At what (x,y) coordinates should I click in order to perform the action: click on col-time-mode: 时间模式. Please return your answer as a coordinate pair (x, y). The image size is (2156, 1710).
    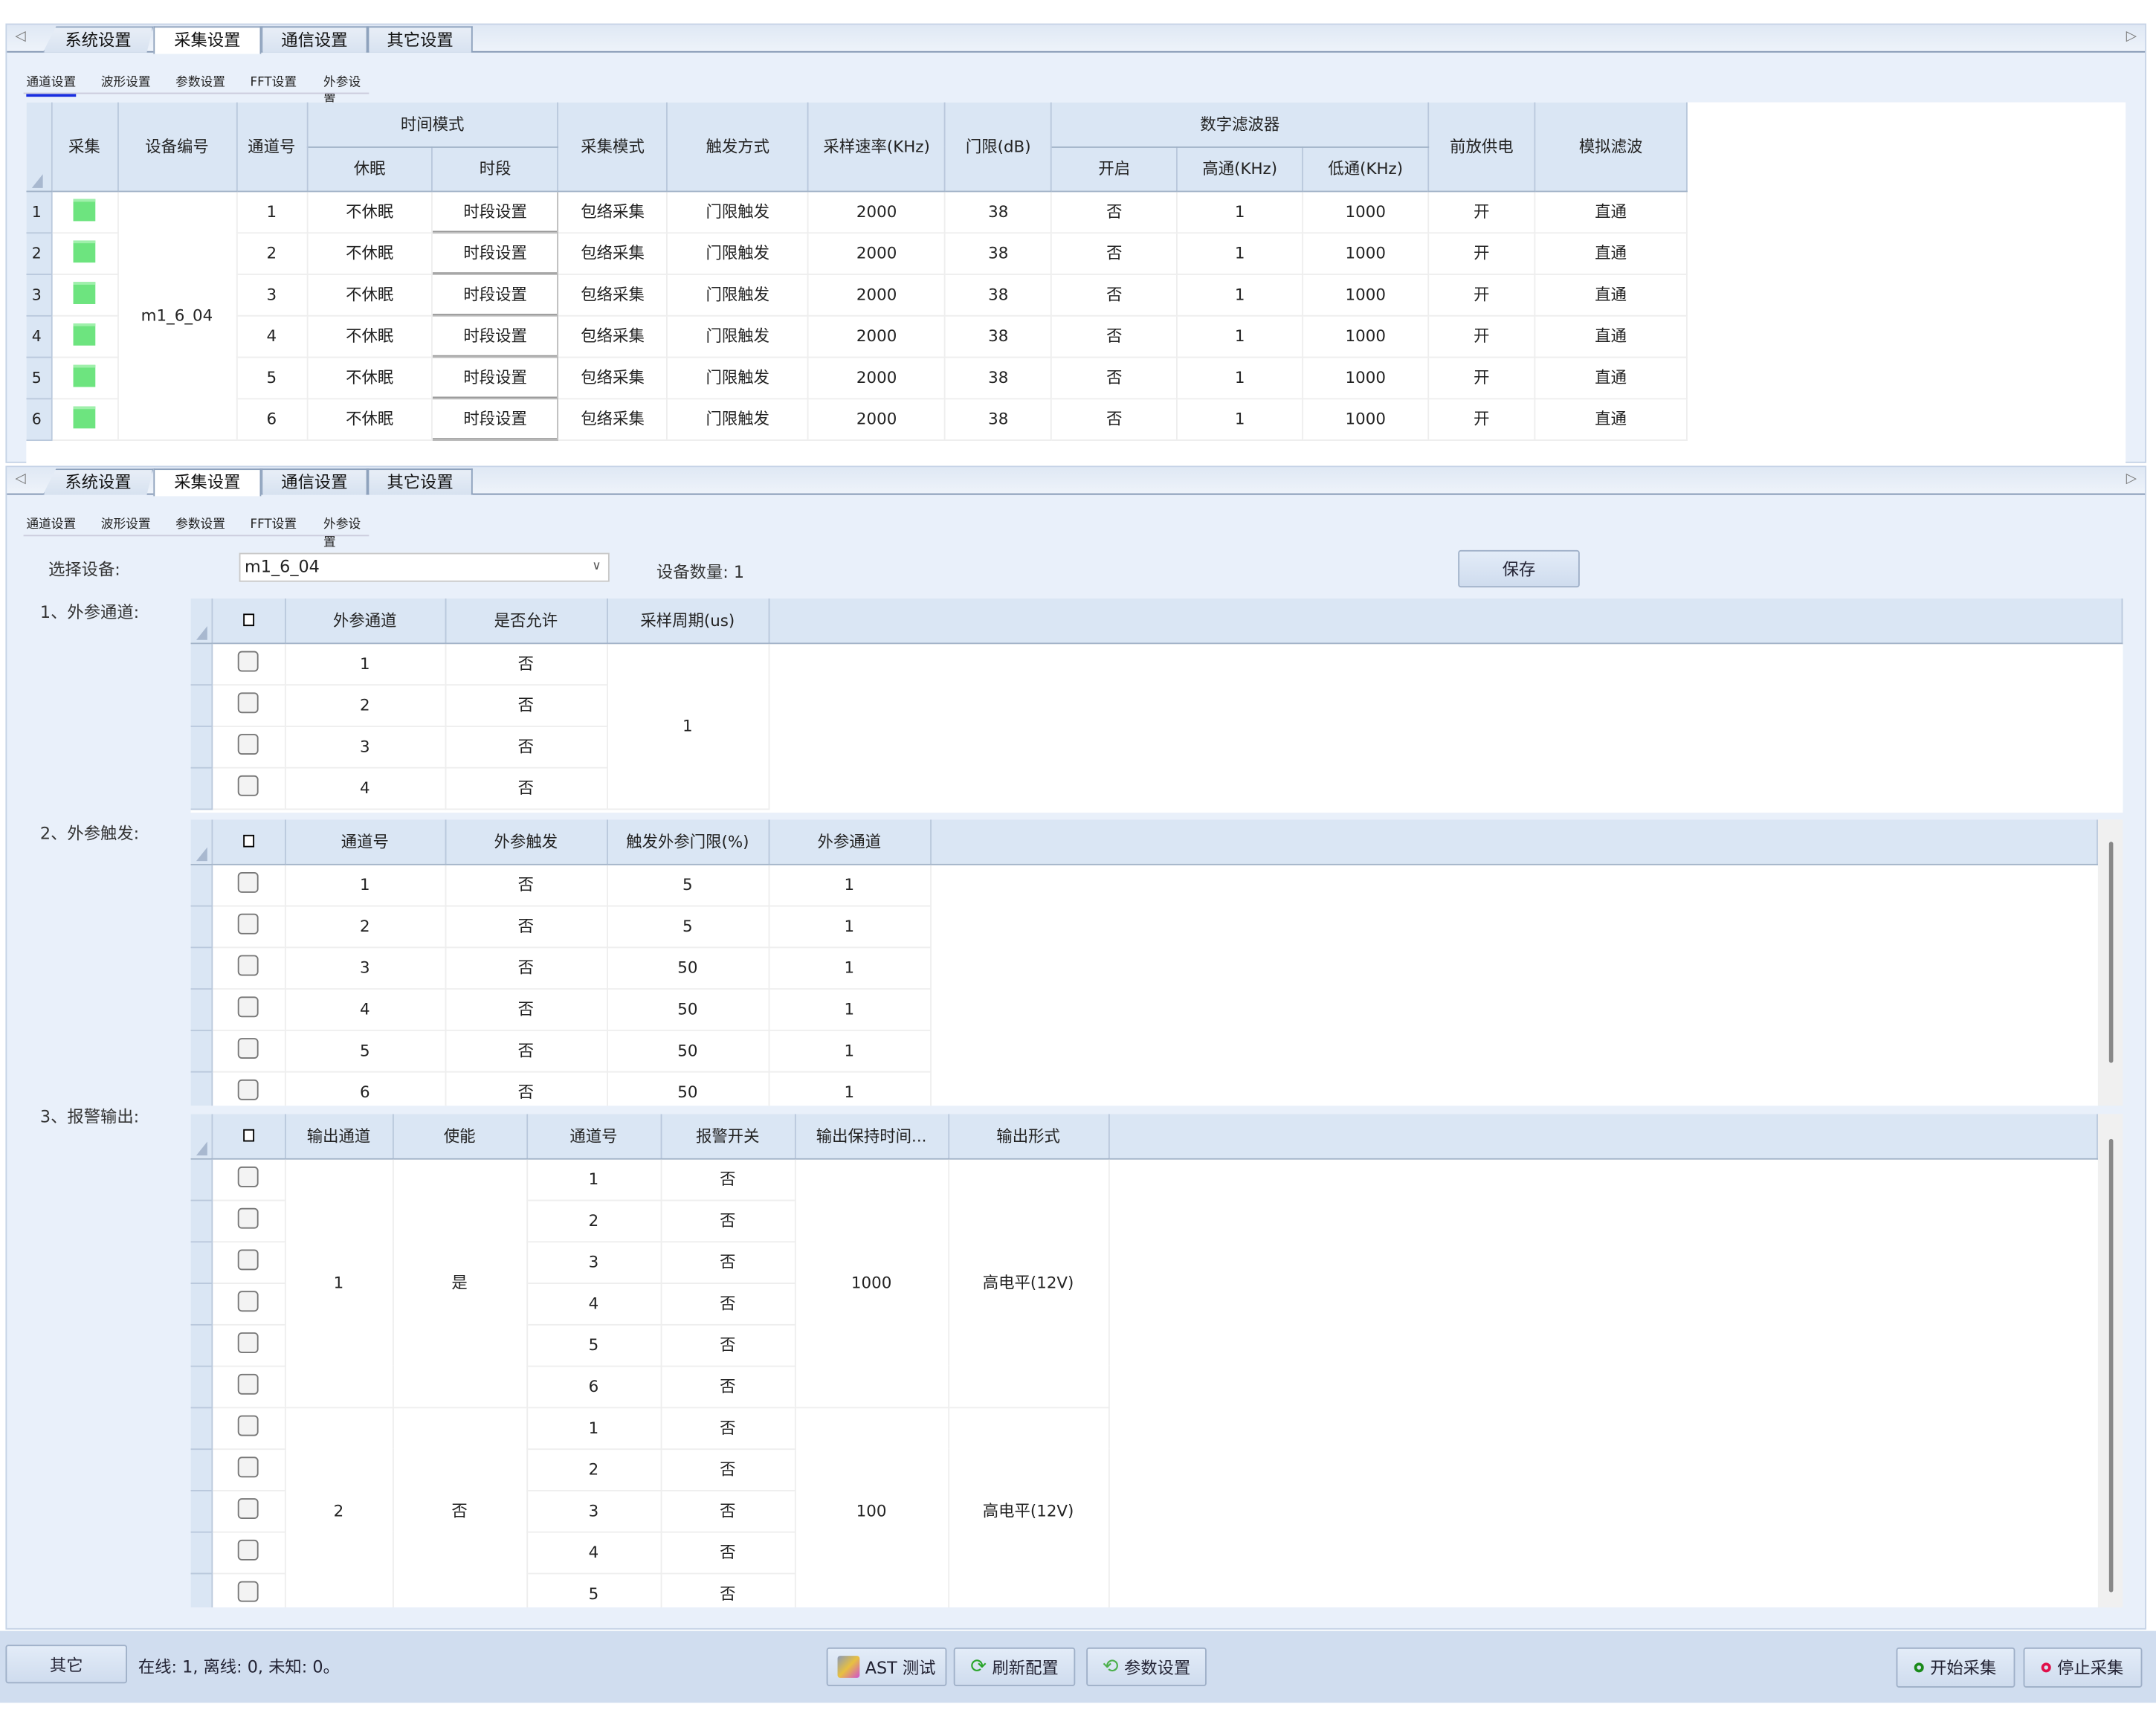
    Looking at the image, I should click on (432, 125).